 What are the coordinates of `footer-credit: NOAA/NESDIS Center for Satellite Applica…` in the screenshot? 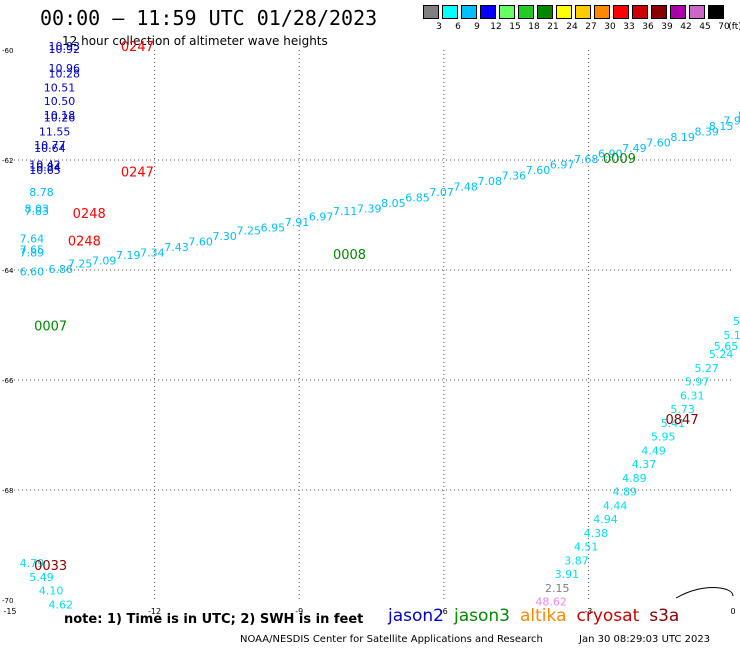 It's located at (391, 639).